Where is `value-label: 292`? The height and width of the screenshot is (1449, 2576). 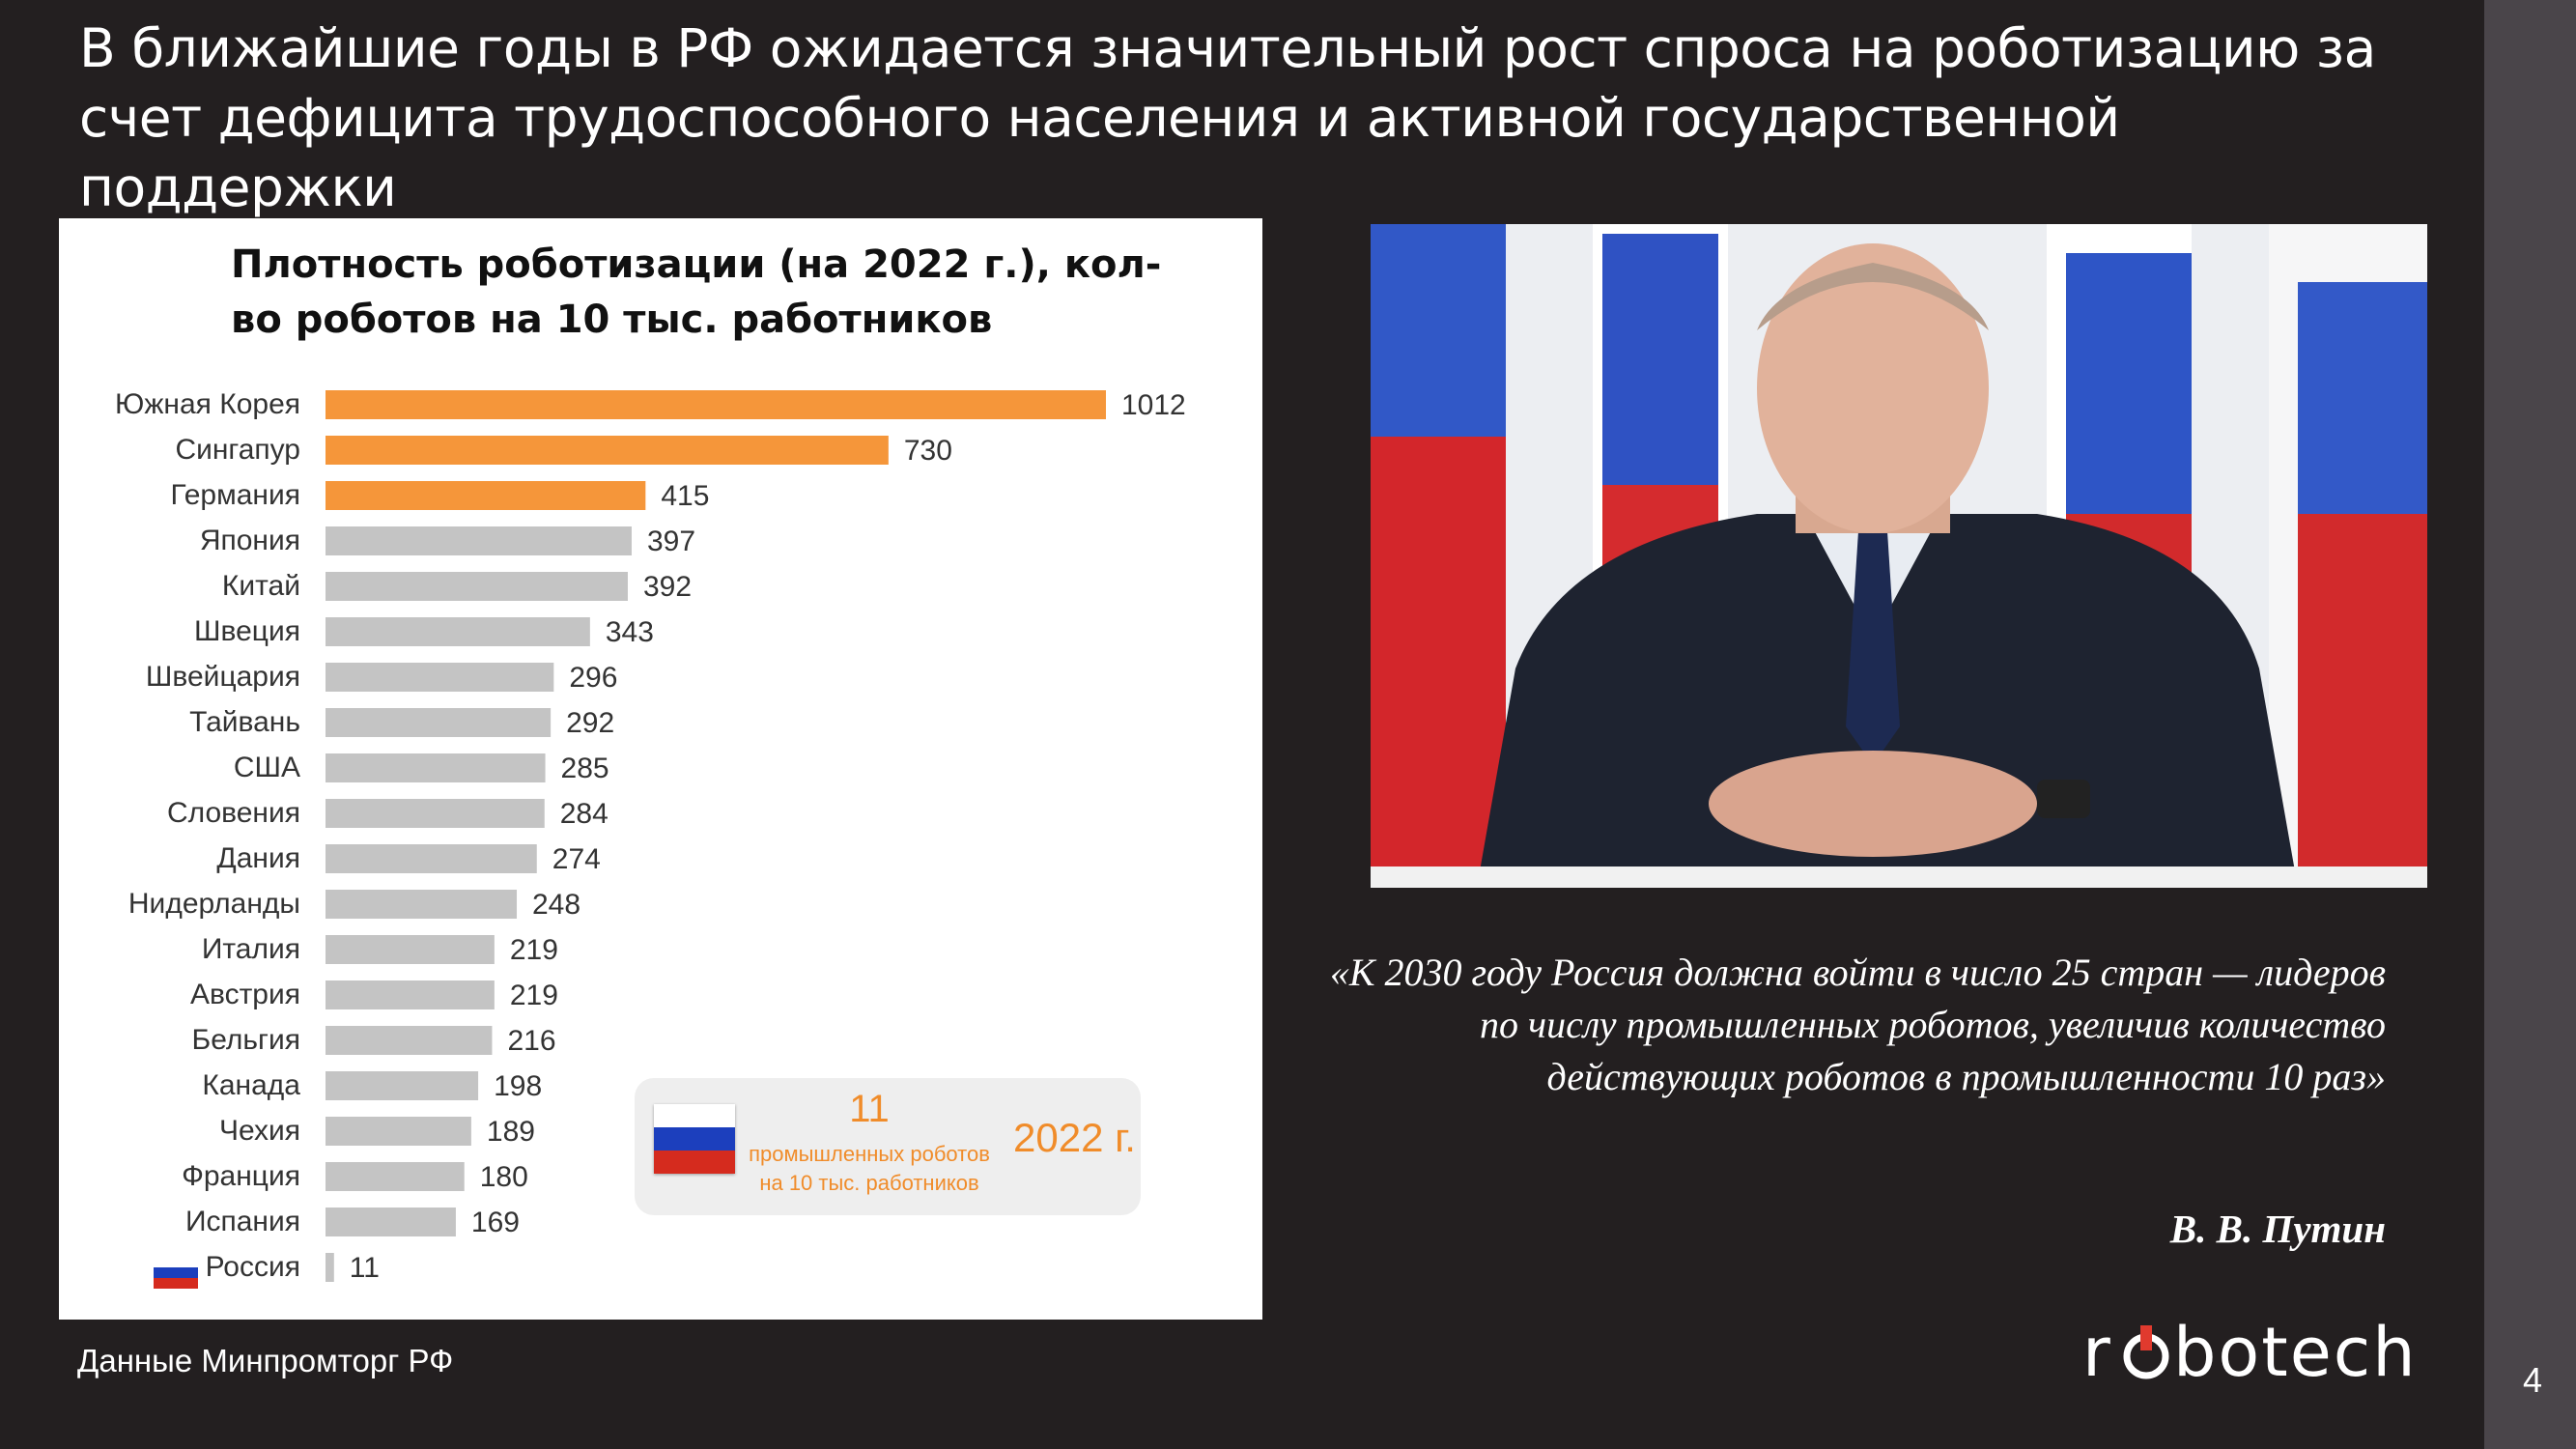 value-label: 292 is located at coordinates (590, 723).